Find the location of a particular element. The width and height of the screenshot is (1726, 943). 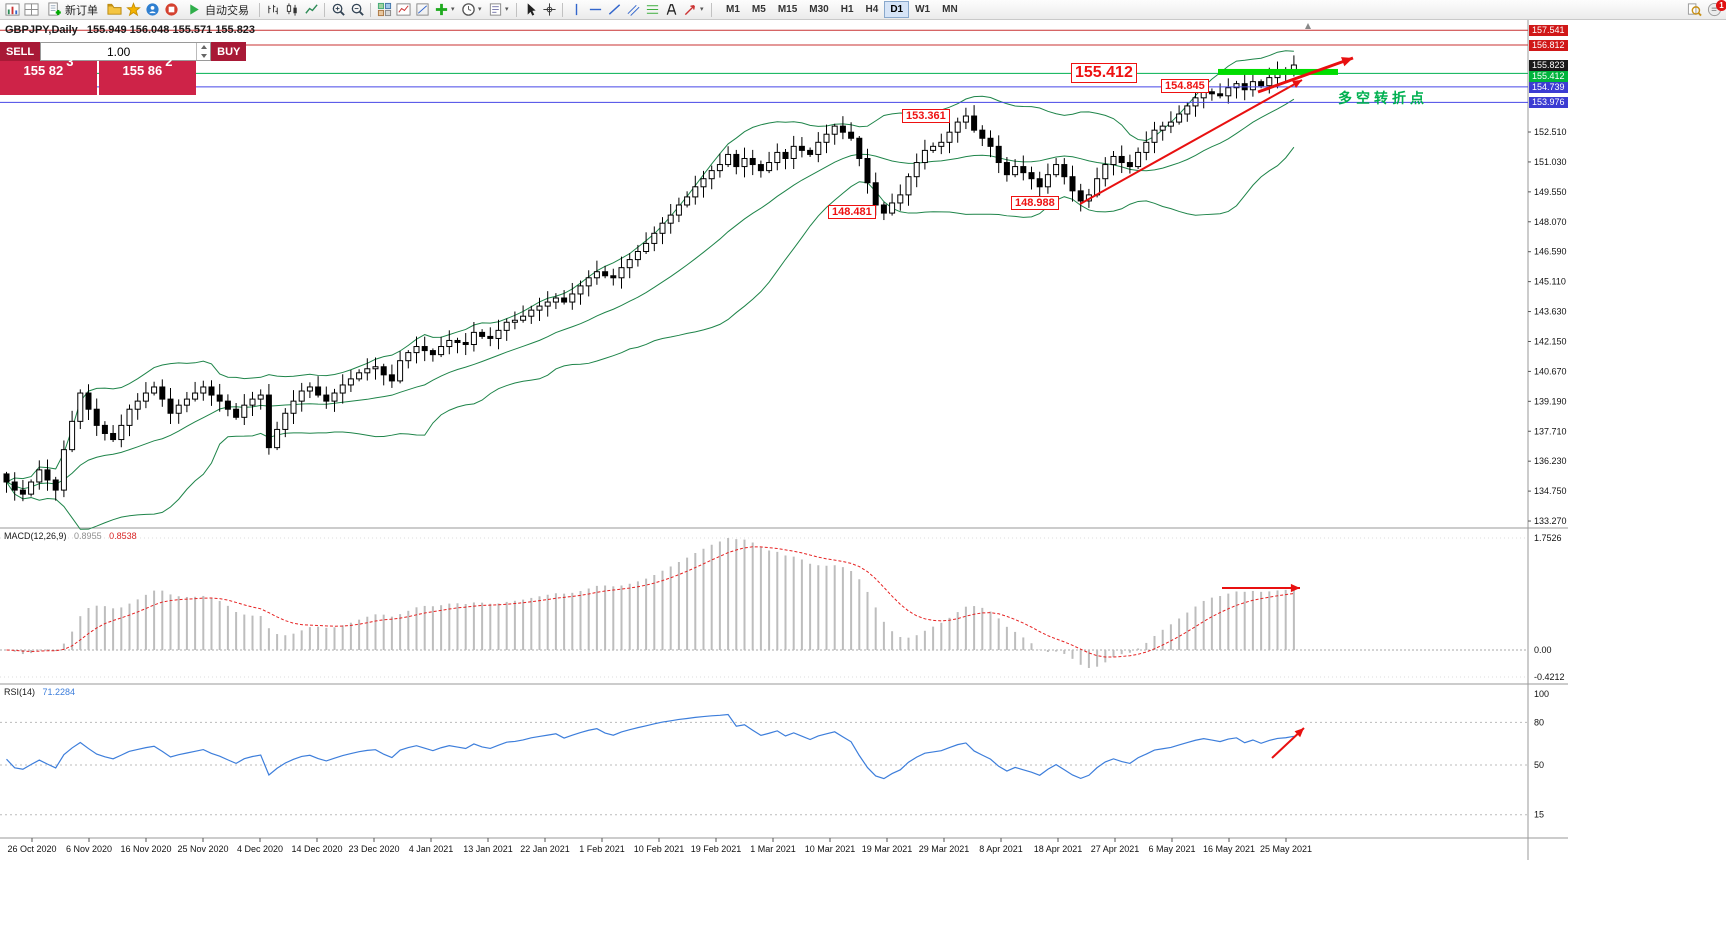

timeframe-d1: D1 is located at coordinates (897, 9).